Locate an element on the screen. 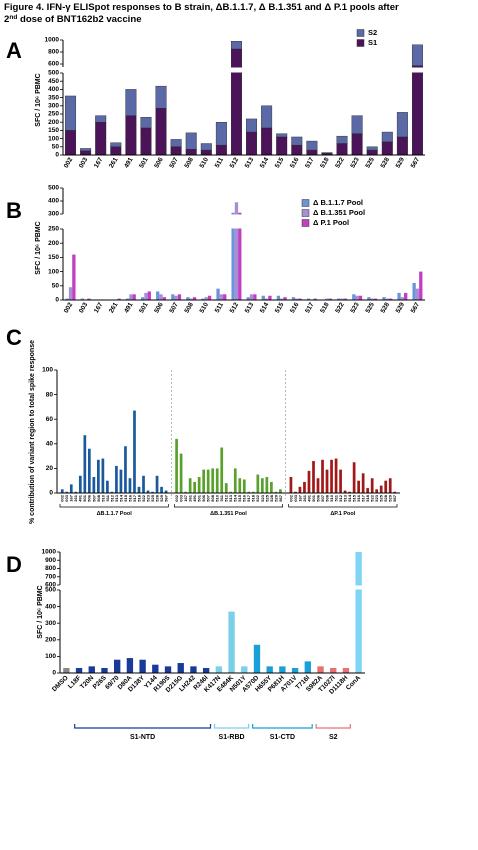  group-label: S1-CTD is located at coordinates (282, 737).